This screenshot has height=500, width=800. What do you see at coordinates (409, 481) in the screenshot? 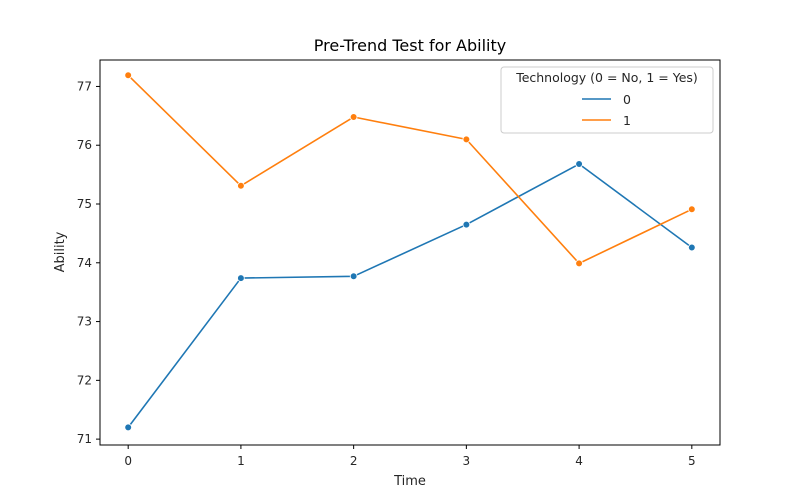
I see `x-axis-label: Time` at bounding box center [409, 481].